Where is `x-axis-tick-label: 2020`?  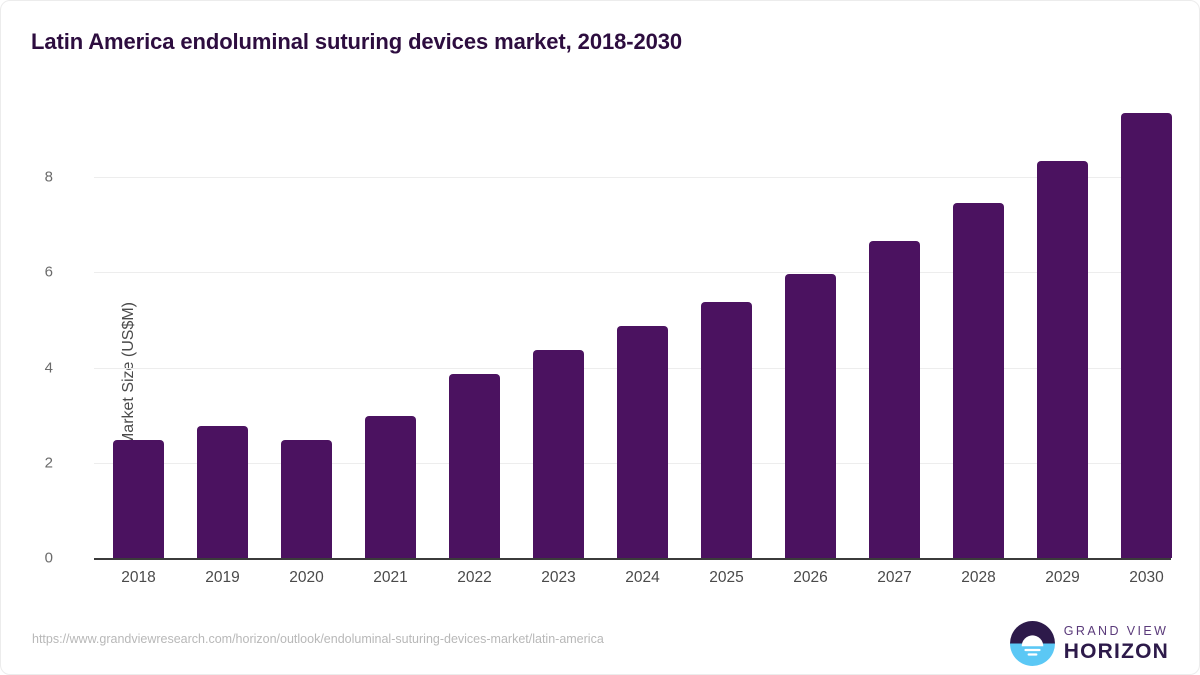 x-axis-tick-label: 2020 is located at coordinates (306, 577).